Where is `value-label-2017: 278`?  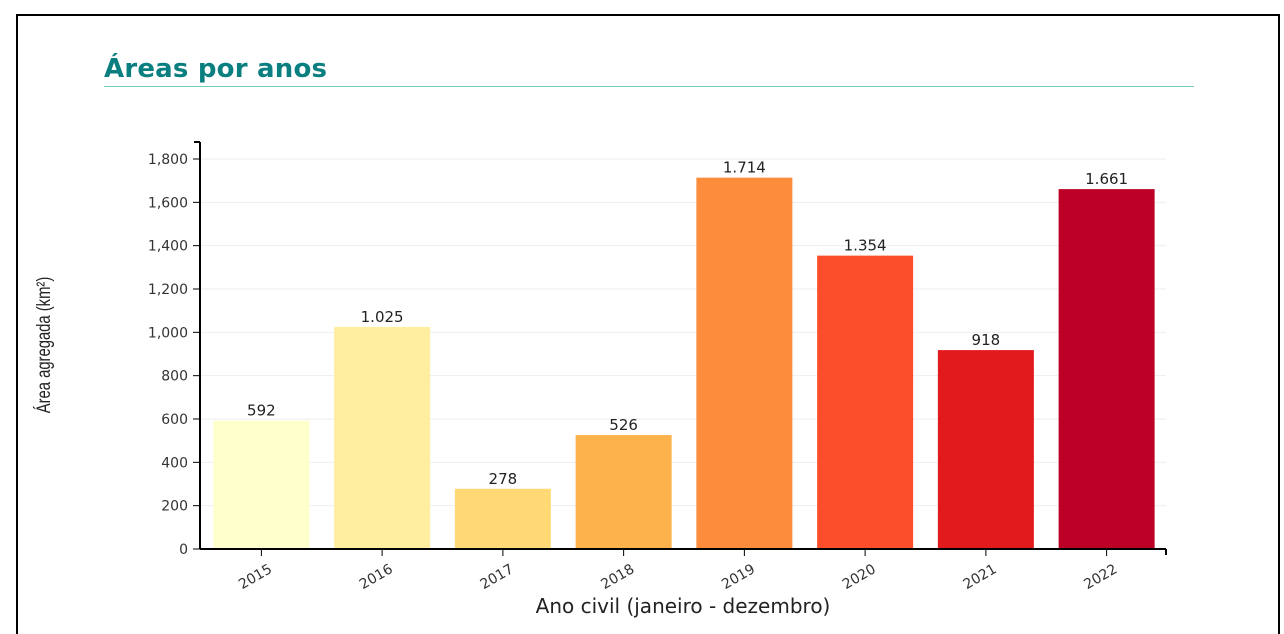
value-label-2017: 278 is located at coordinates (503, 479).